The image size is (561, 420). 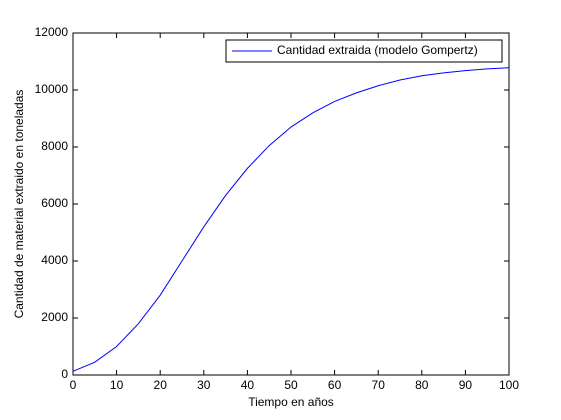 I want to click on y-tick-label: 6000, so click(x=54, y=203).